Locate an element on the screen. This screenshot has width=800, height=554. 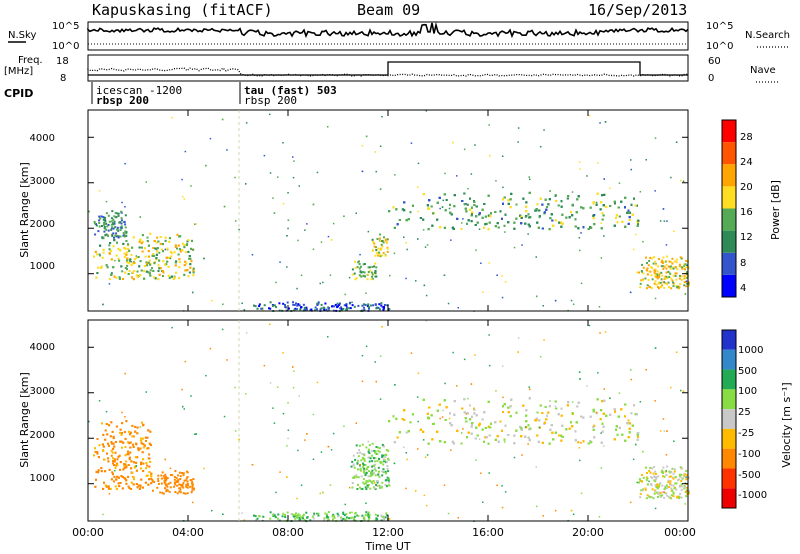
xtick-16: 16:00 is located at coordinates (488, 532).